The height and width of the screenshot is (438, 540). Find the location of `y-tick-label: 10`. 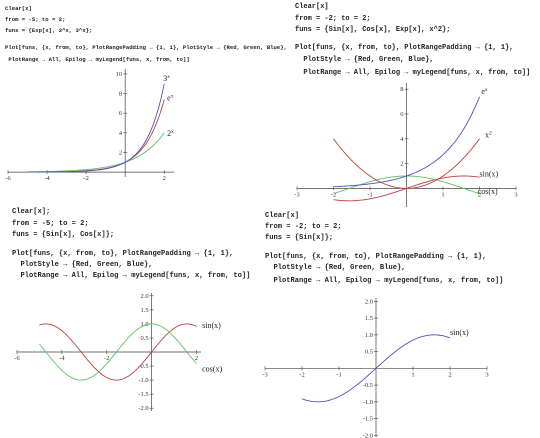

y-tick-label: 10 is located at coordinates (119, 74).